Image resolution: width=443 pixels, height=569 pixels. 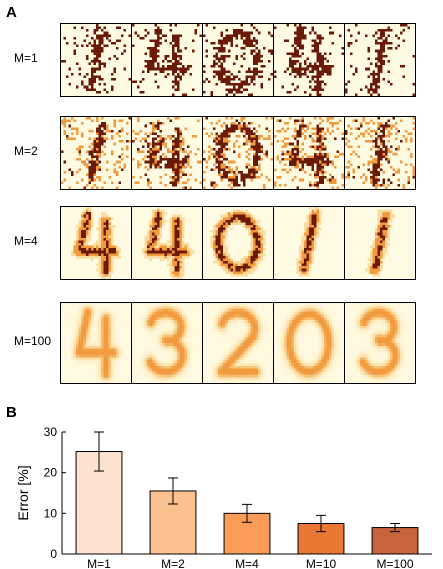 I want to click on x-tick-label: M=1, so click(x=99, y=563).